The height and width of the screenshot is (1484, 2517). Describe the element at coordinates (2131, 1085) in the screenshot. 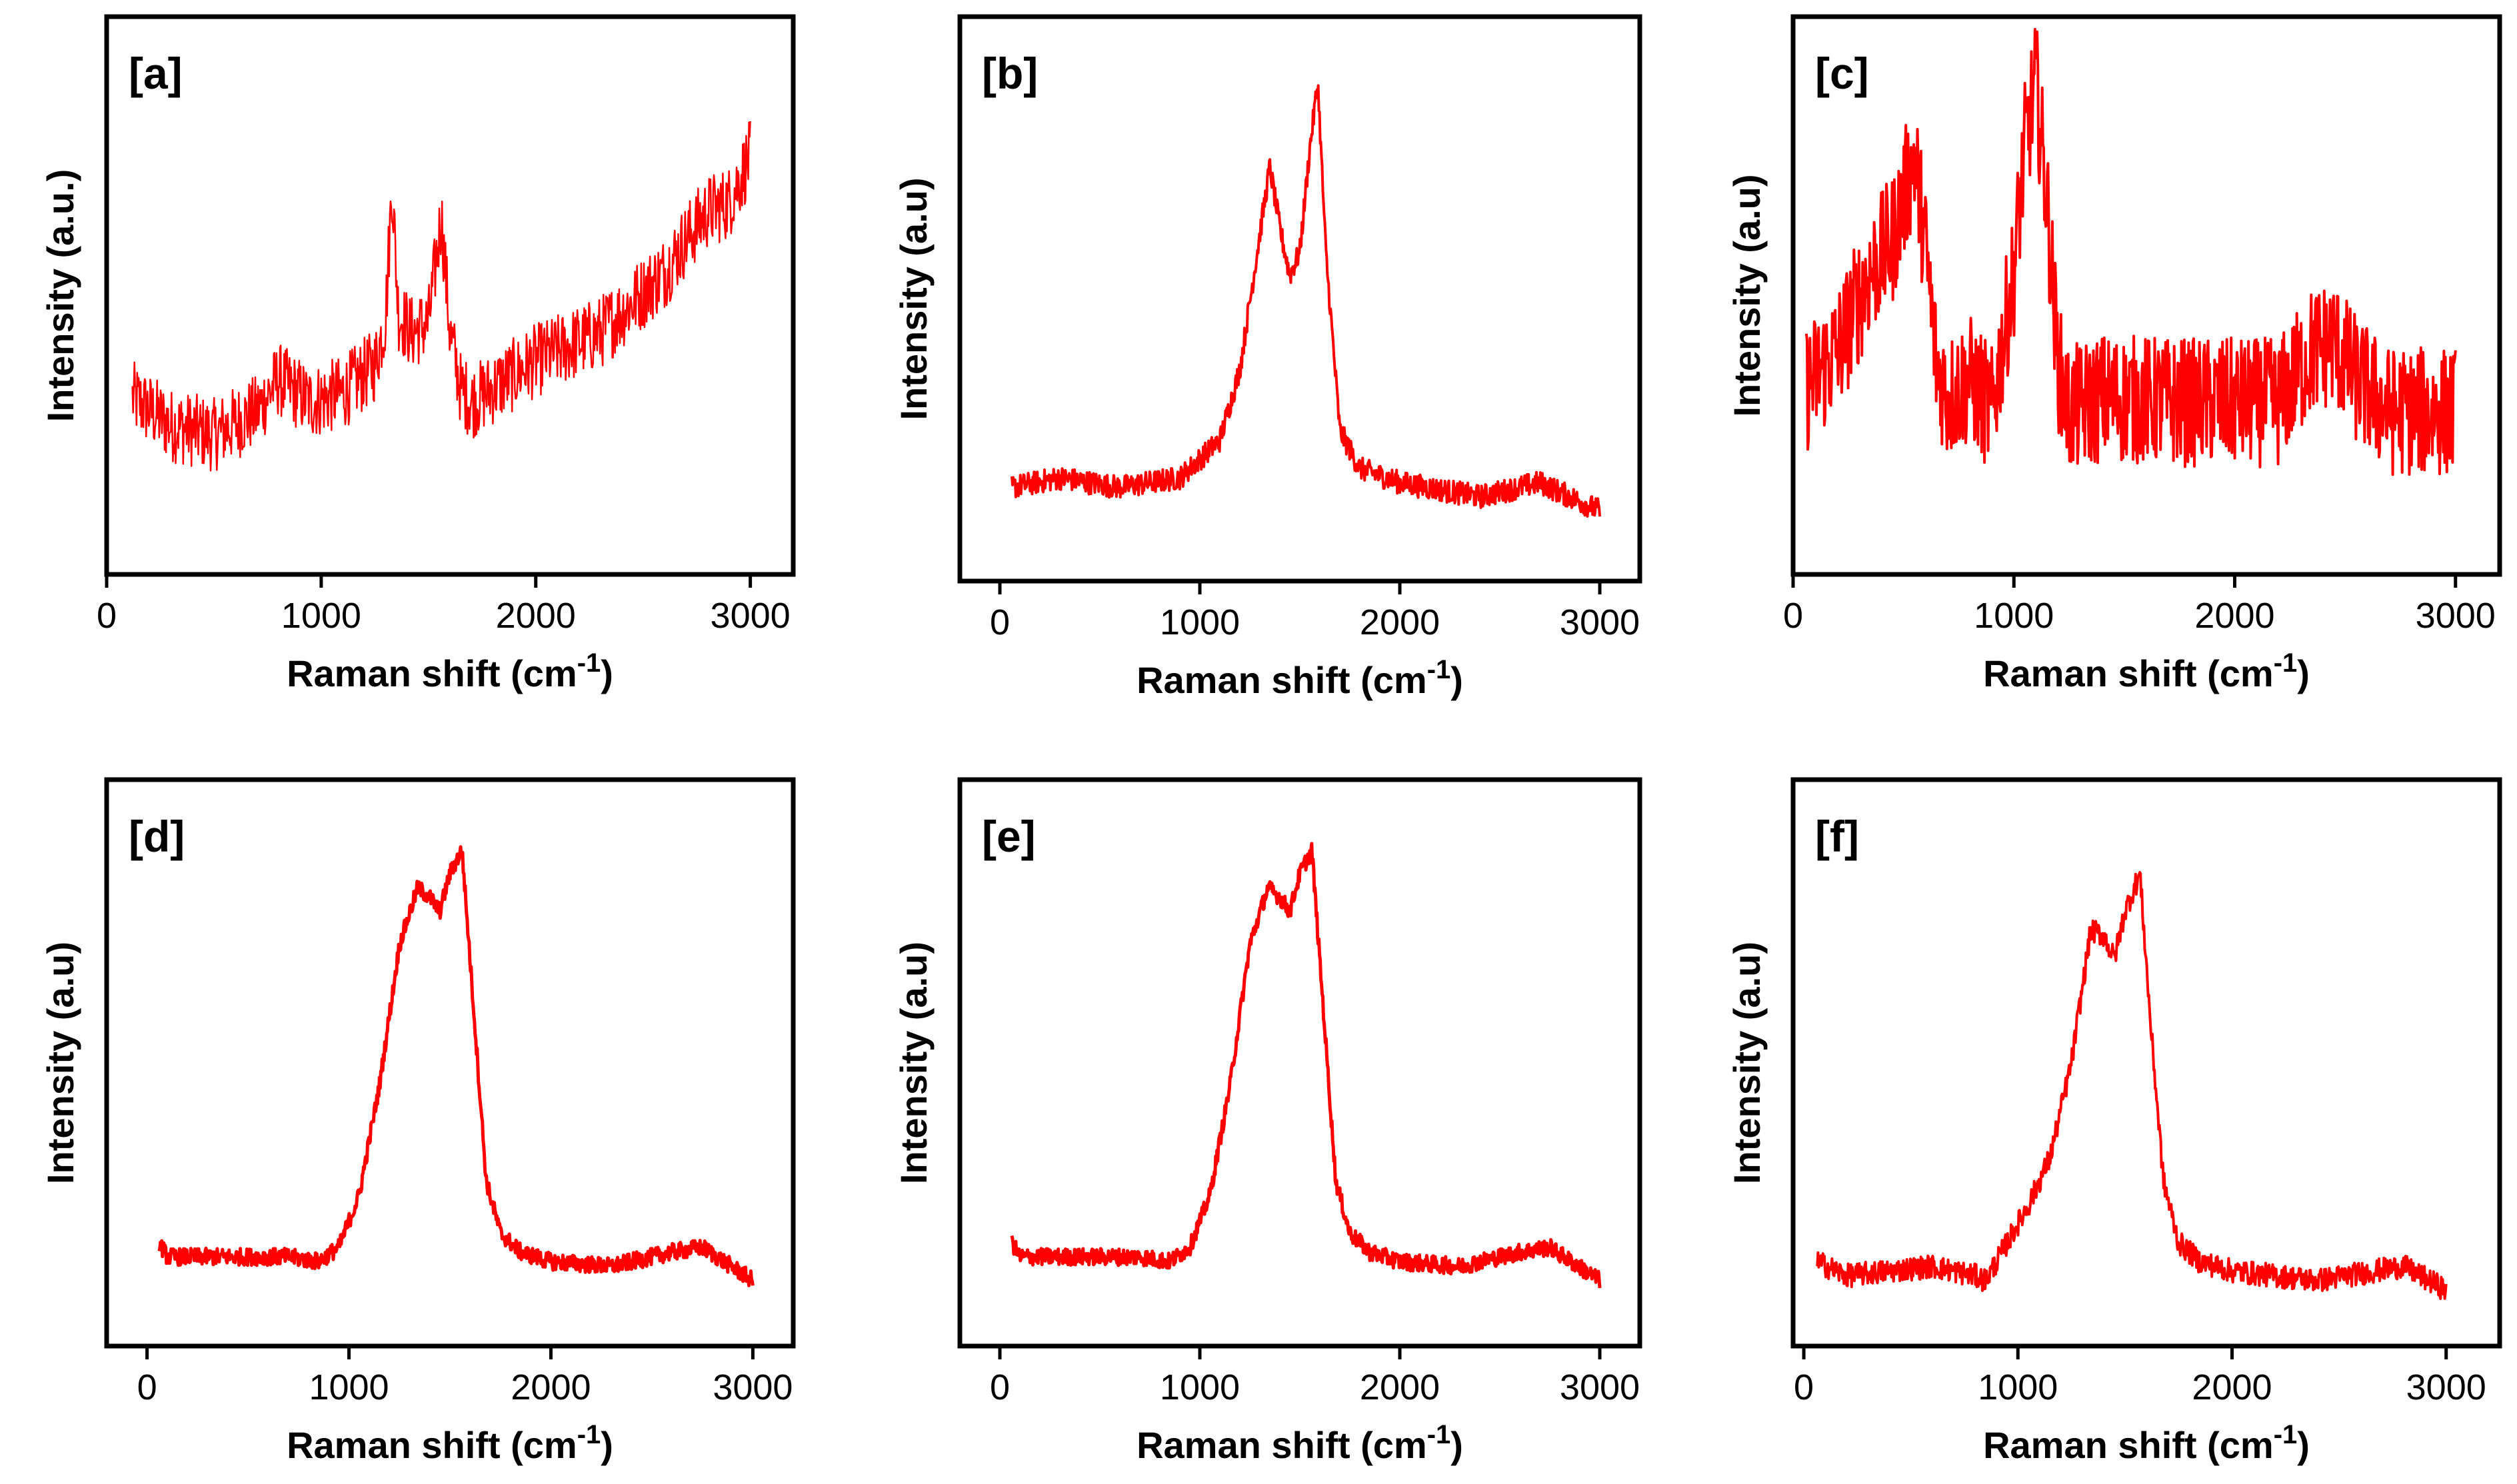

I see `series-line-f` at that location.